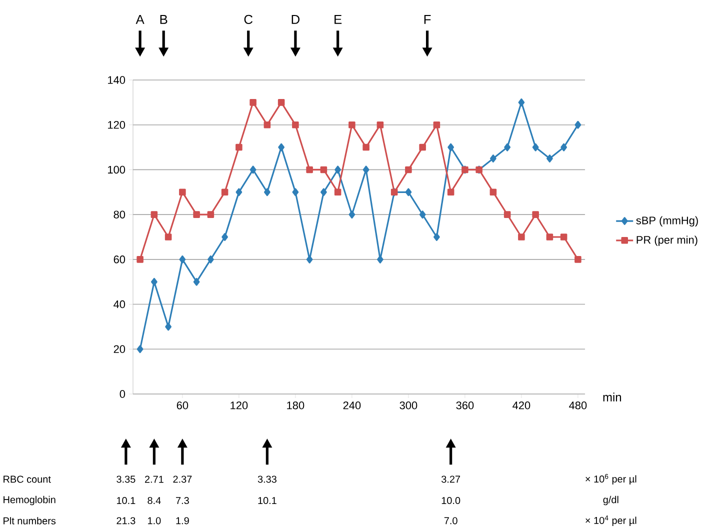  I want to click on text: 3.27, so click(450, 479).